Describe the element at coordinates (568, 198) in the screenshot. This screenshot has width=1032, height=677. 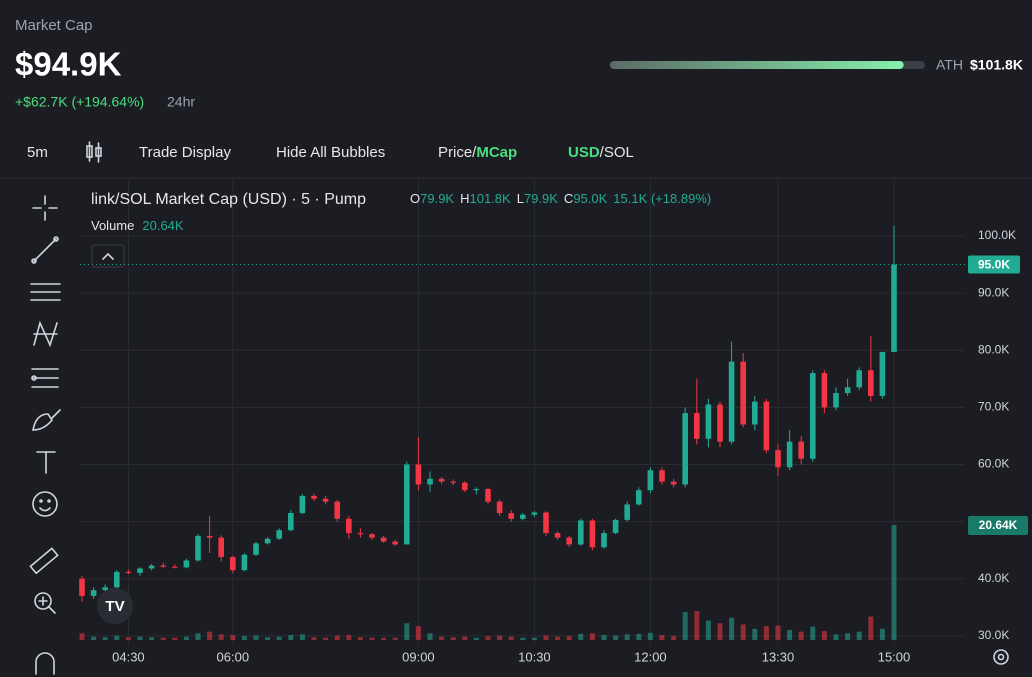
I see `ohlc-key: C` at that location.